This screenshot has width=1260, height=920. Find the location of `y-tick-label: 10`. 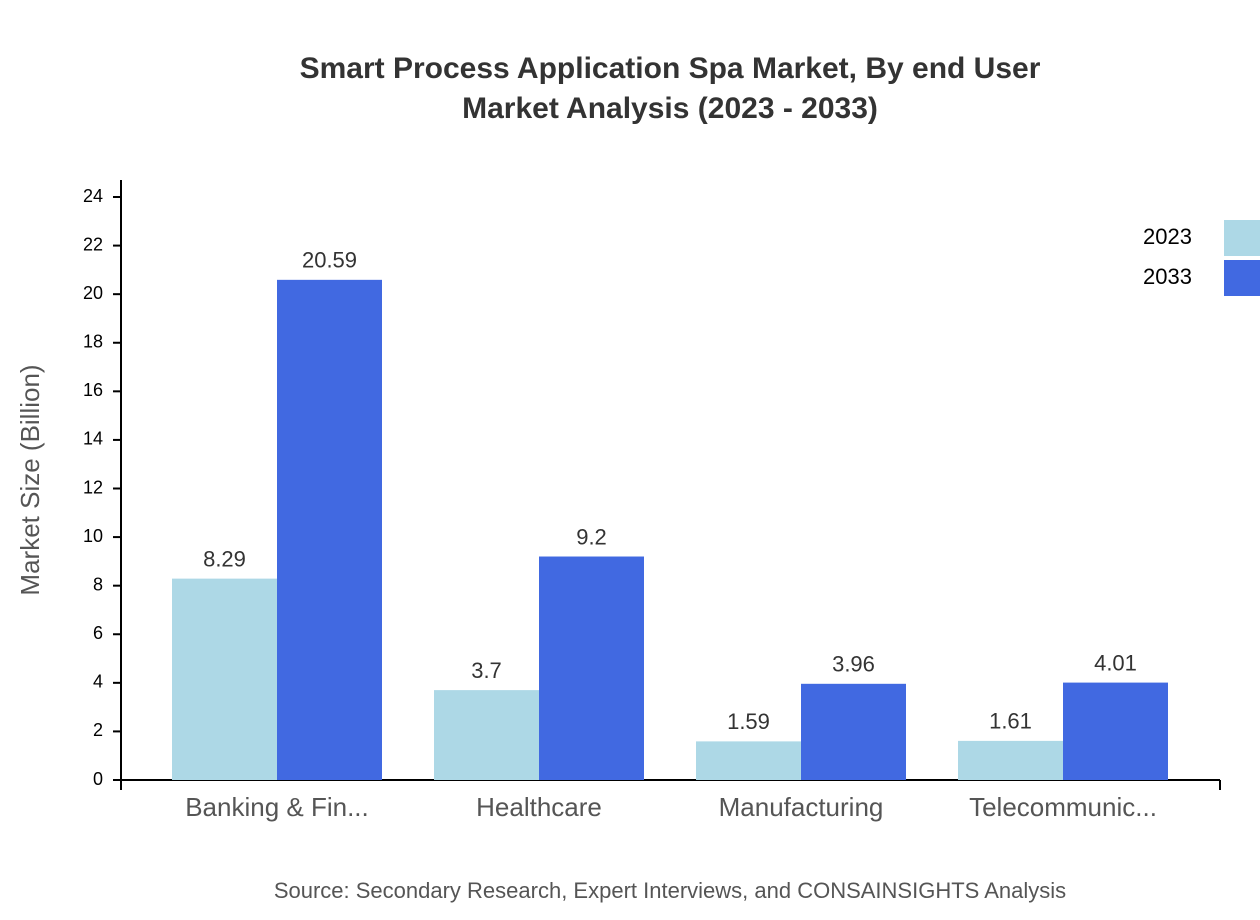

y-tick-label: 10 is located at coordinates (93, 536).